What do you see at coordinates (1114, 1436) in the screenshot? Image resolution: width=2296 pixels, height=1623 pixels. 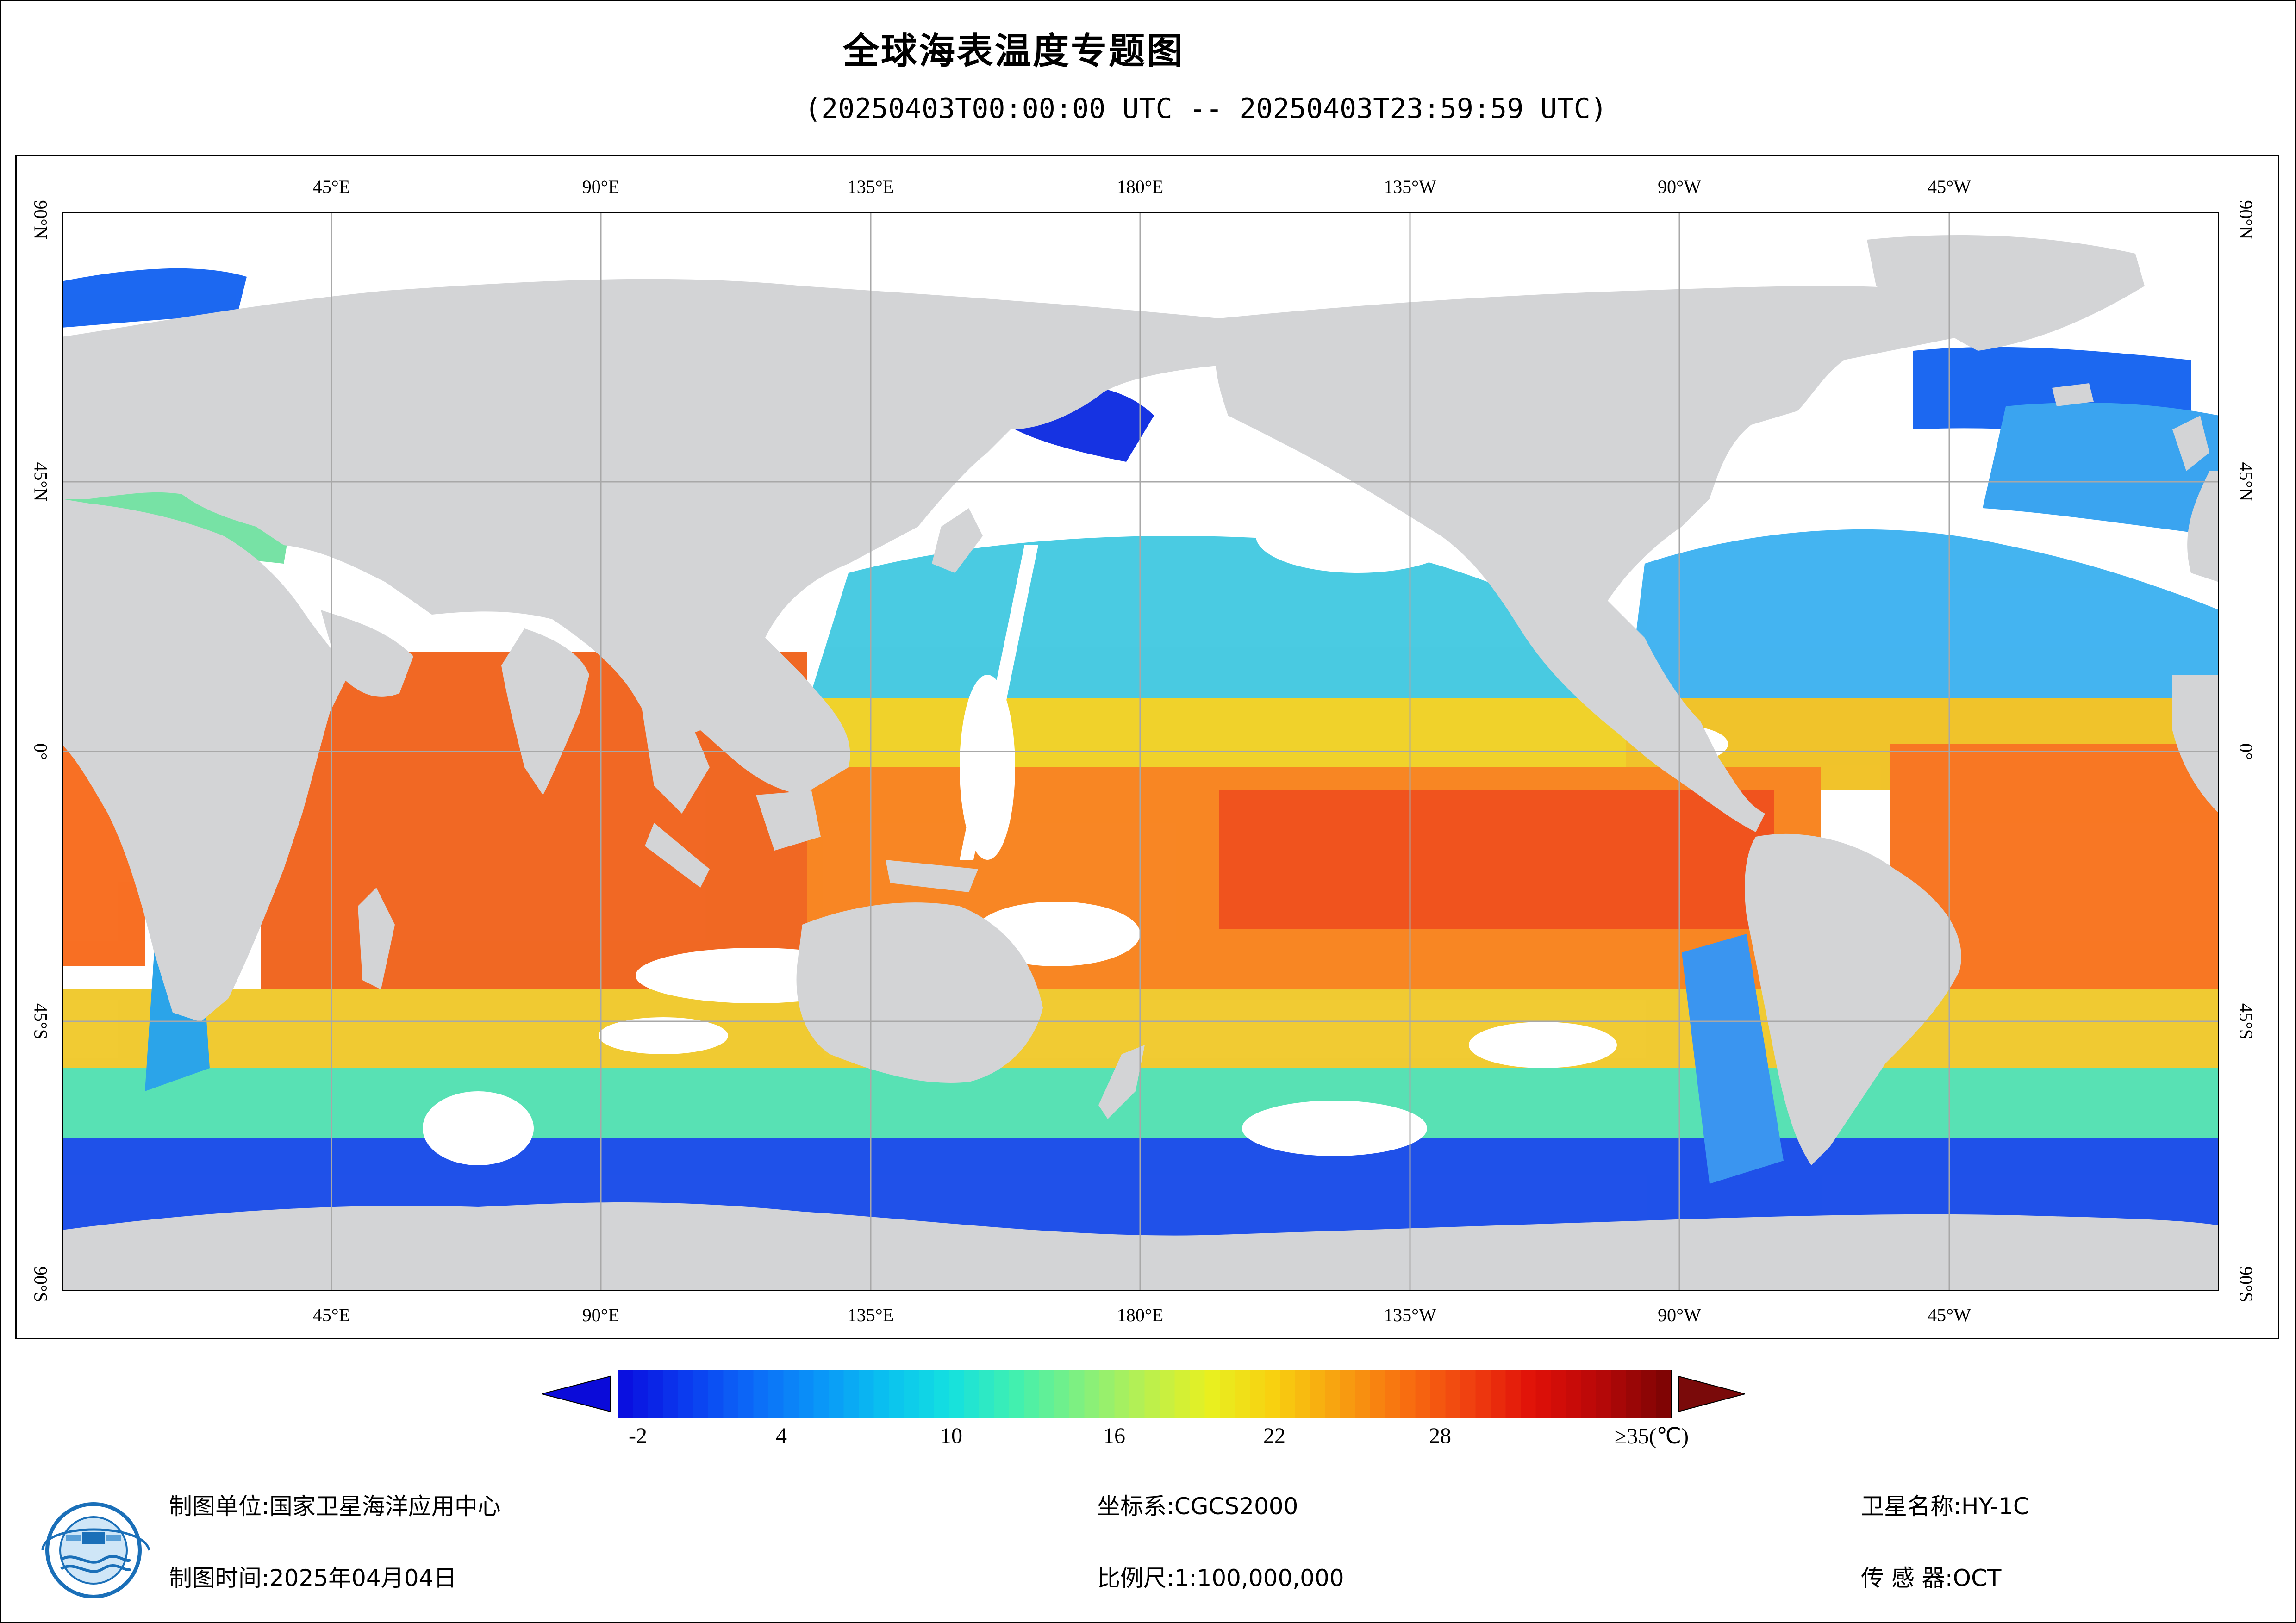 I see `legend-tick: 16` at bounding box center [1114, 1436].